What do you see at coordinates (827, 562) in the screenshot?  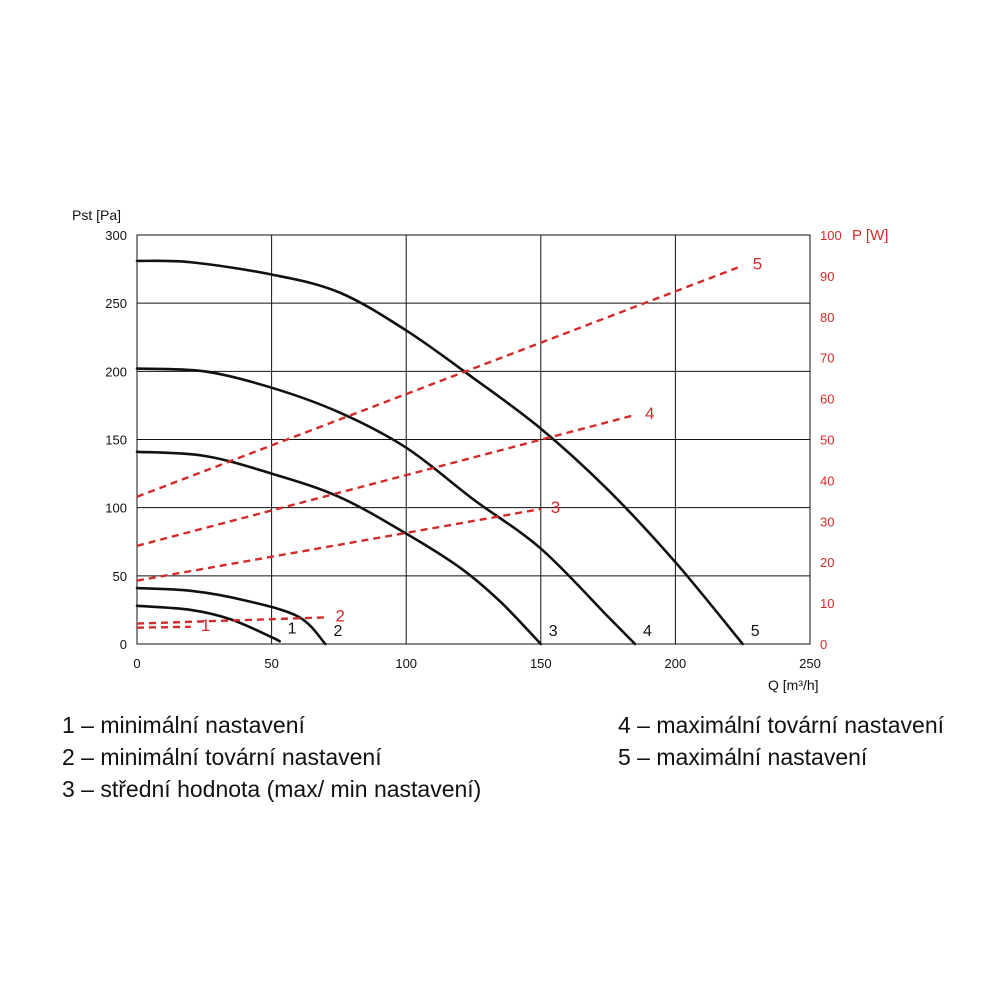 I see `y2-tick-label: 20` at bounding box center [827, 562].